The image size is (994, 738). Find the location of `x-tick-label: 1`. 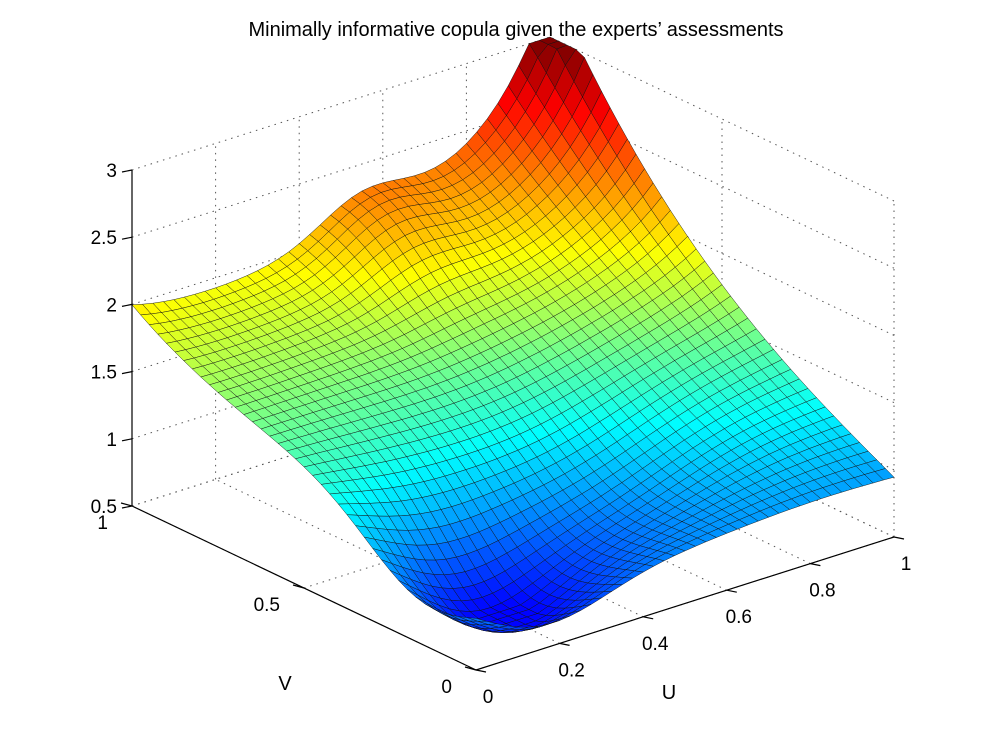

x-tick-label: 1 is located at coordinates (906, 564).